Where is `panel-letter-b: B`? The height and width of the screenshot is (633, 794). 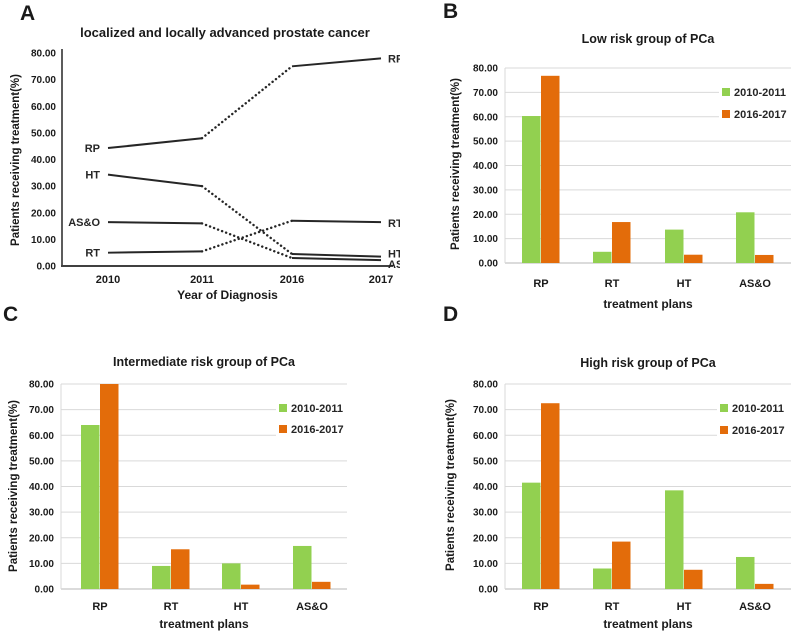 panel-letter-b: B is located at coordinates (451, 11).